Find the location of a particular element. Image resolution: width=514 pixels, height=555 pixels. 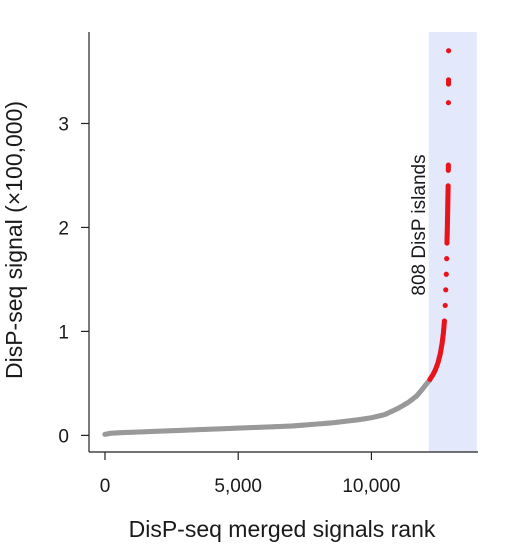

y-tick-label: 1 is located at coordinates (63, 332).